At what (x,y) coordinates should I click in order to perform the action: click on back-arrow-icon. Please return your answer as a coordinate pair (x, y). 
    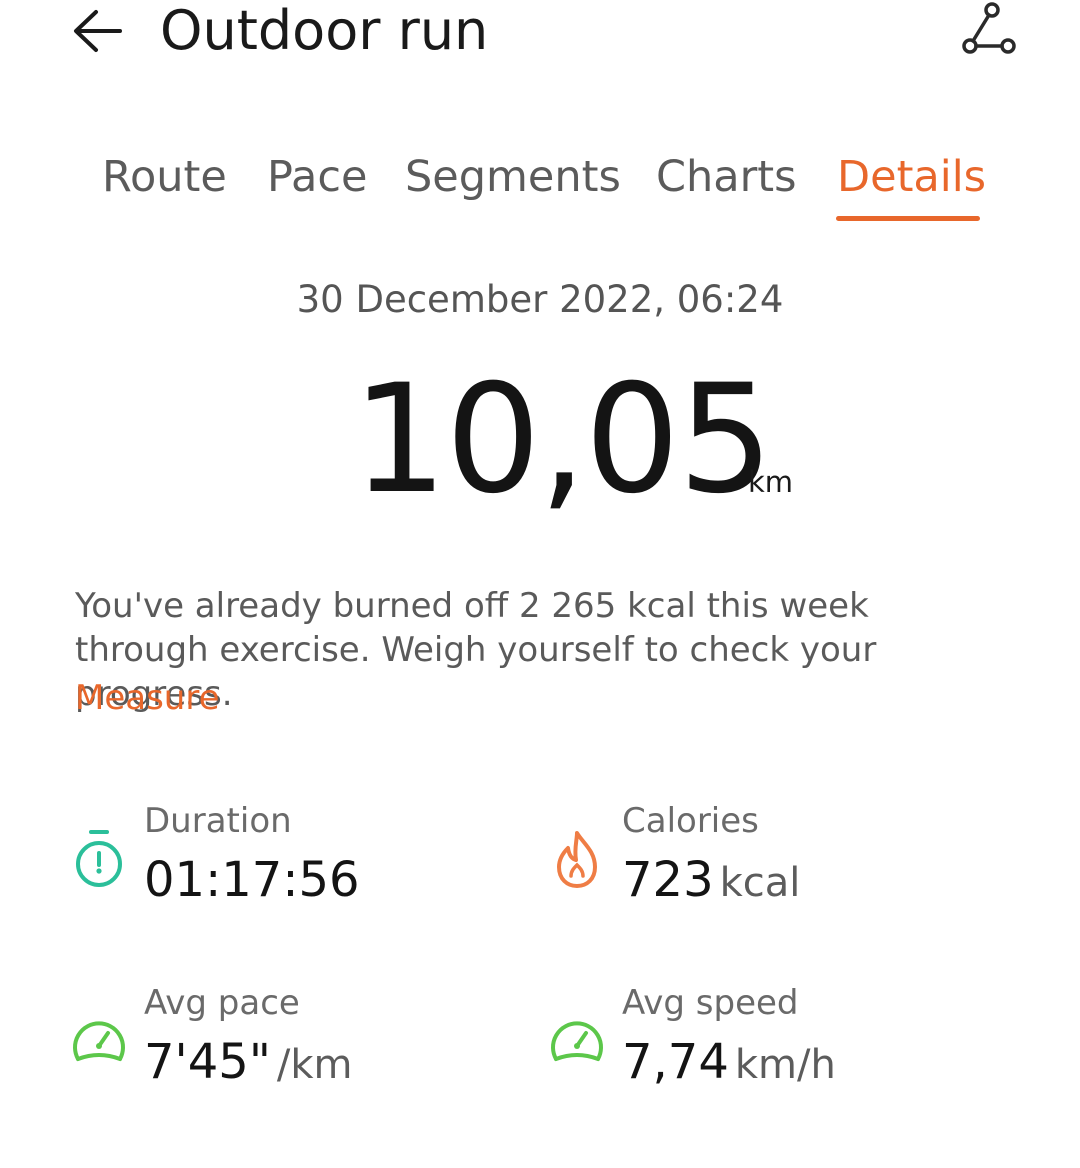
    Looking at the image, I should click on (98, 31).